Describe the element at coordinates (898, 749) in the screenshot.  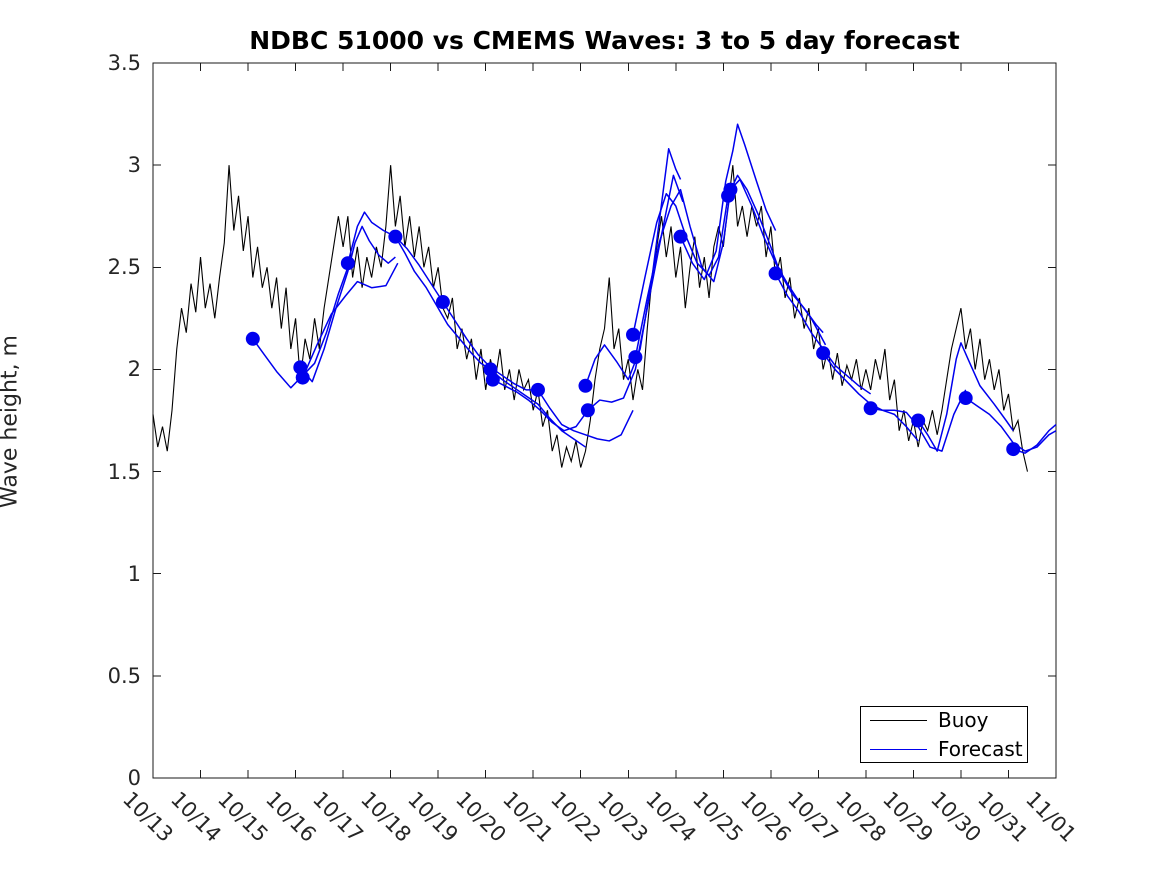
I see `forecast-line-swatch` at that location.